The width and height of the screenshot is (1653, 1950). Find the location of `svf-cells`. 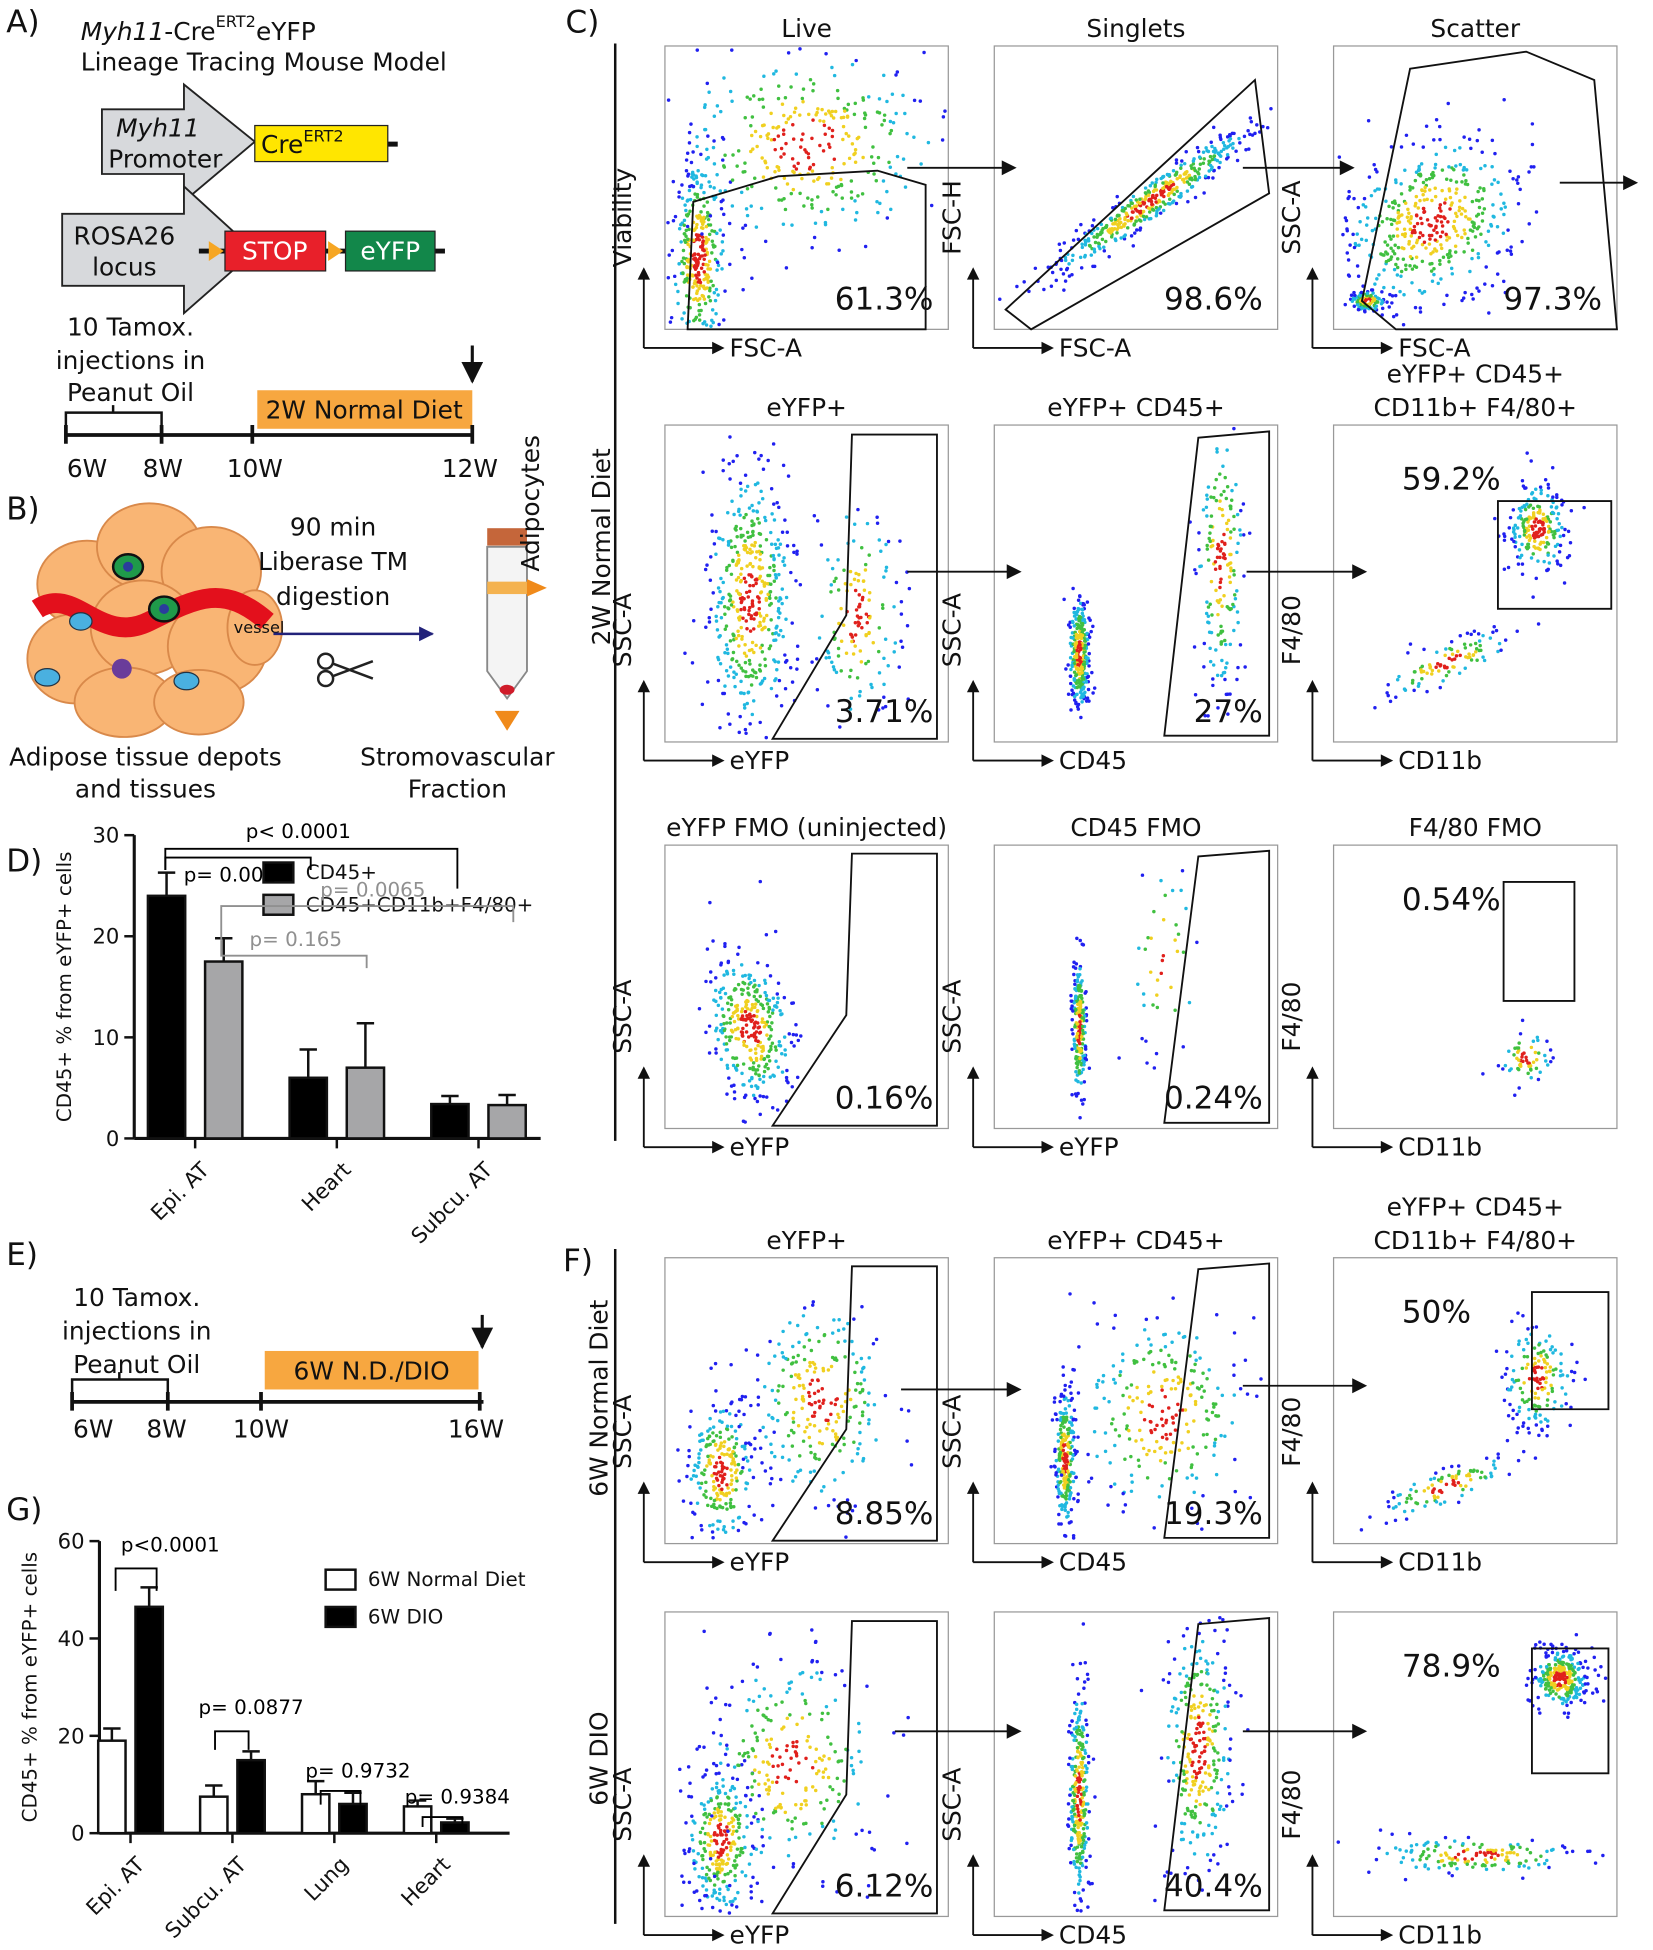

svf-cells is located at coordinates (117, 622).